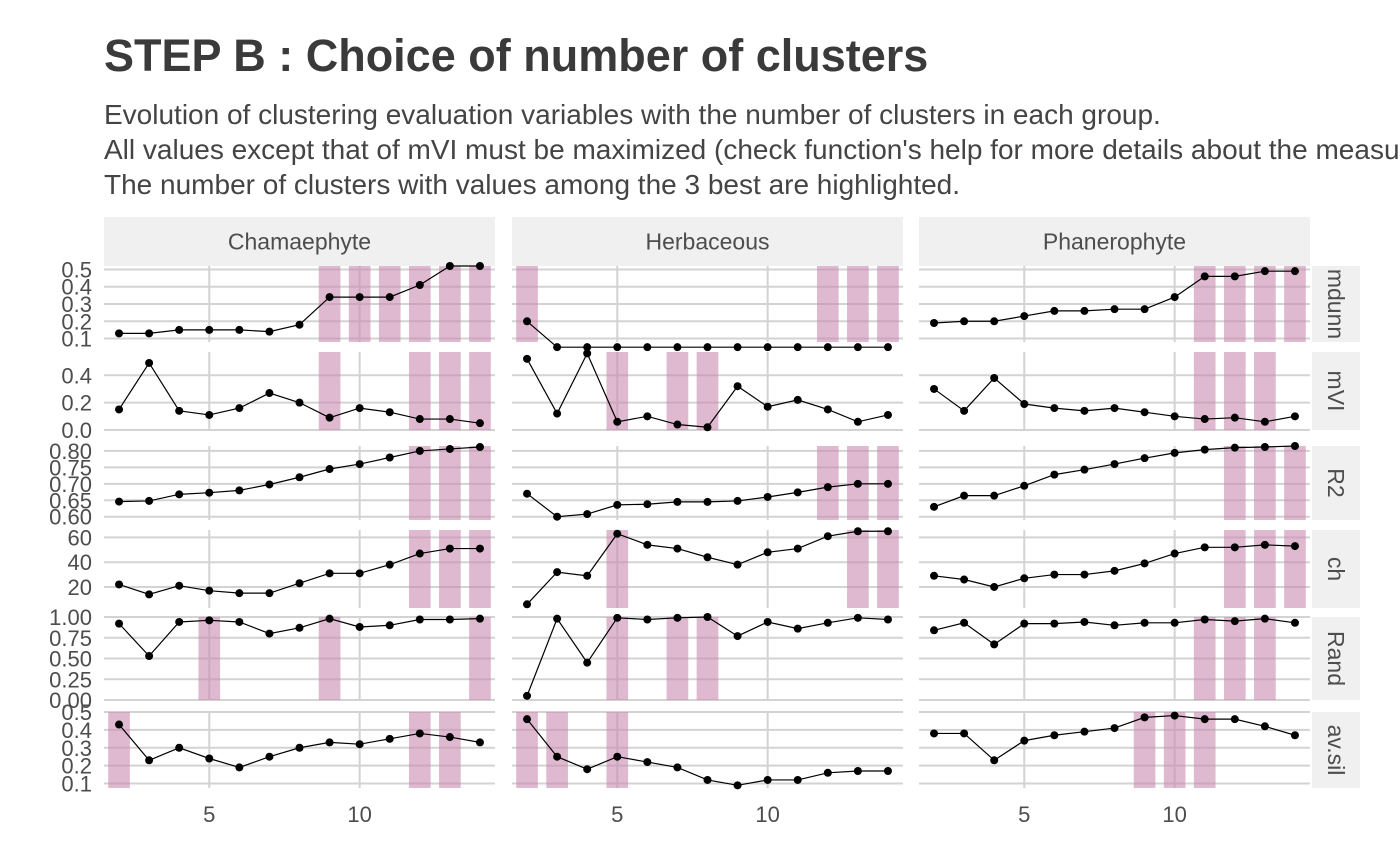 This screenshot has width=1400, height=866. Describe the element at coordinates (80, 537) in the screenshot. I see `y-tick-label: 60` at that location.